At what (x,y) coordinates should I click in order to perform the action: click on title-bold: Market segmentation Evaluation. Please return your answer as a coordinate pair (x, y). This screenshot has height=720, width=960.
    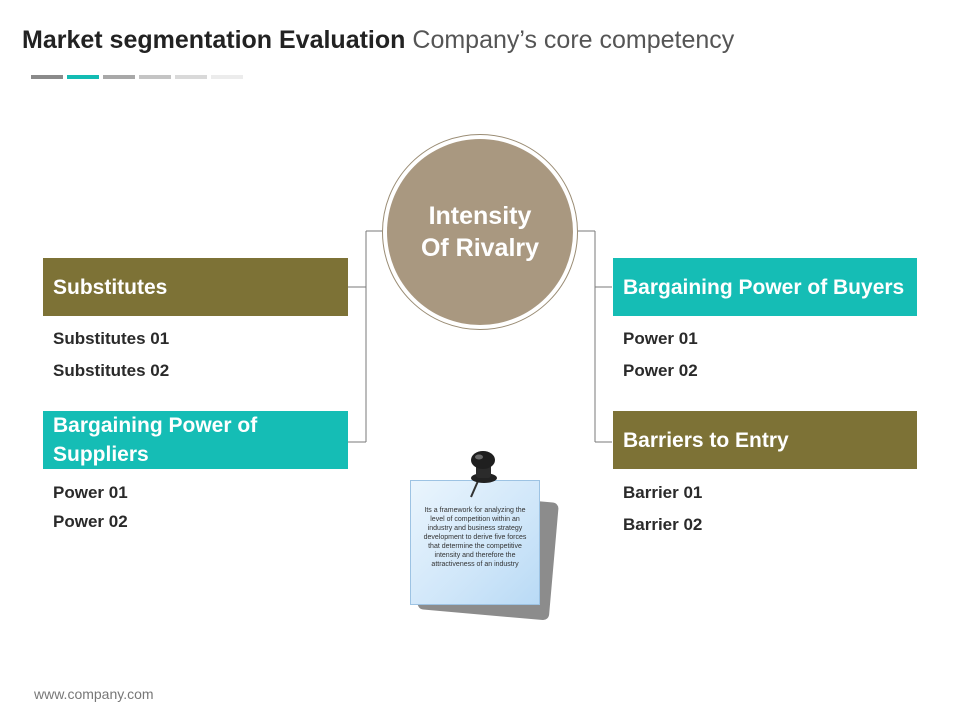
    Looking at the image, I should click on (214, 40).